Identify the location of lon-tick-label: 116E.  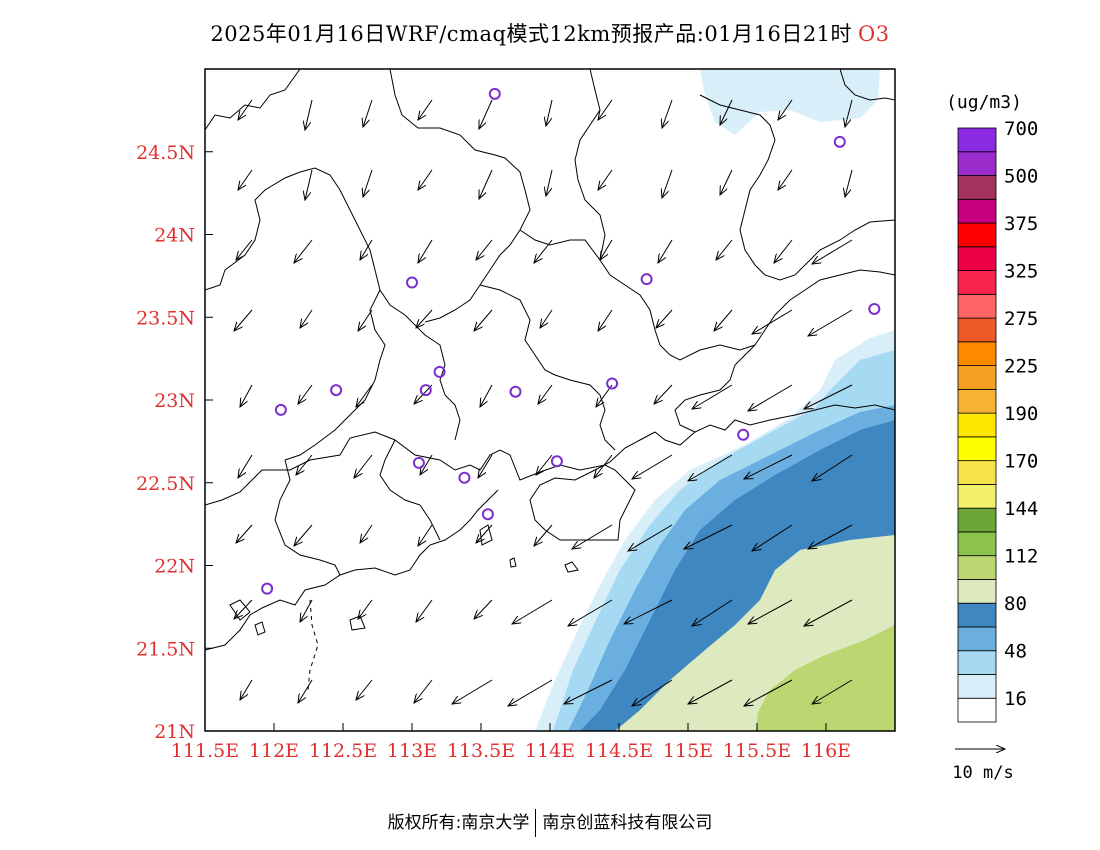
(826, 751).